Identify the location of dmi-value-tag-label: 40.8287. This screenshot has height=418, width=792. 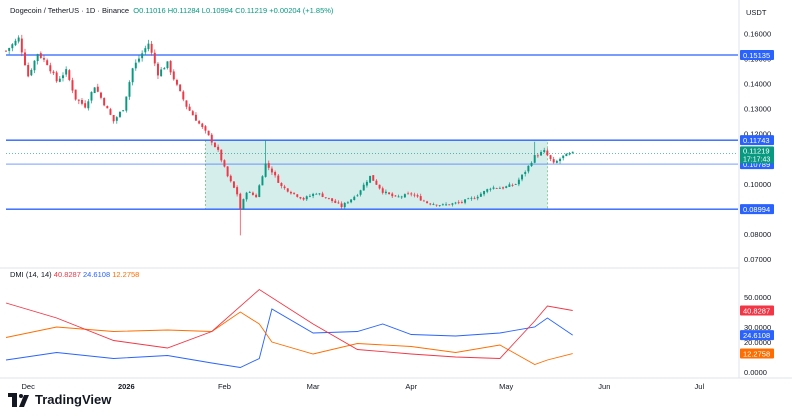
(756, 311).